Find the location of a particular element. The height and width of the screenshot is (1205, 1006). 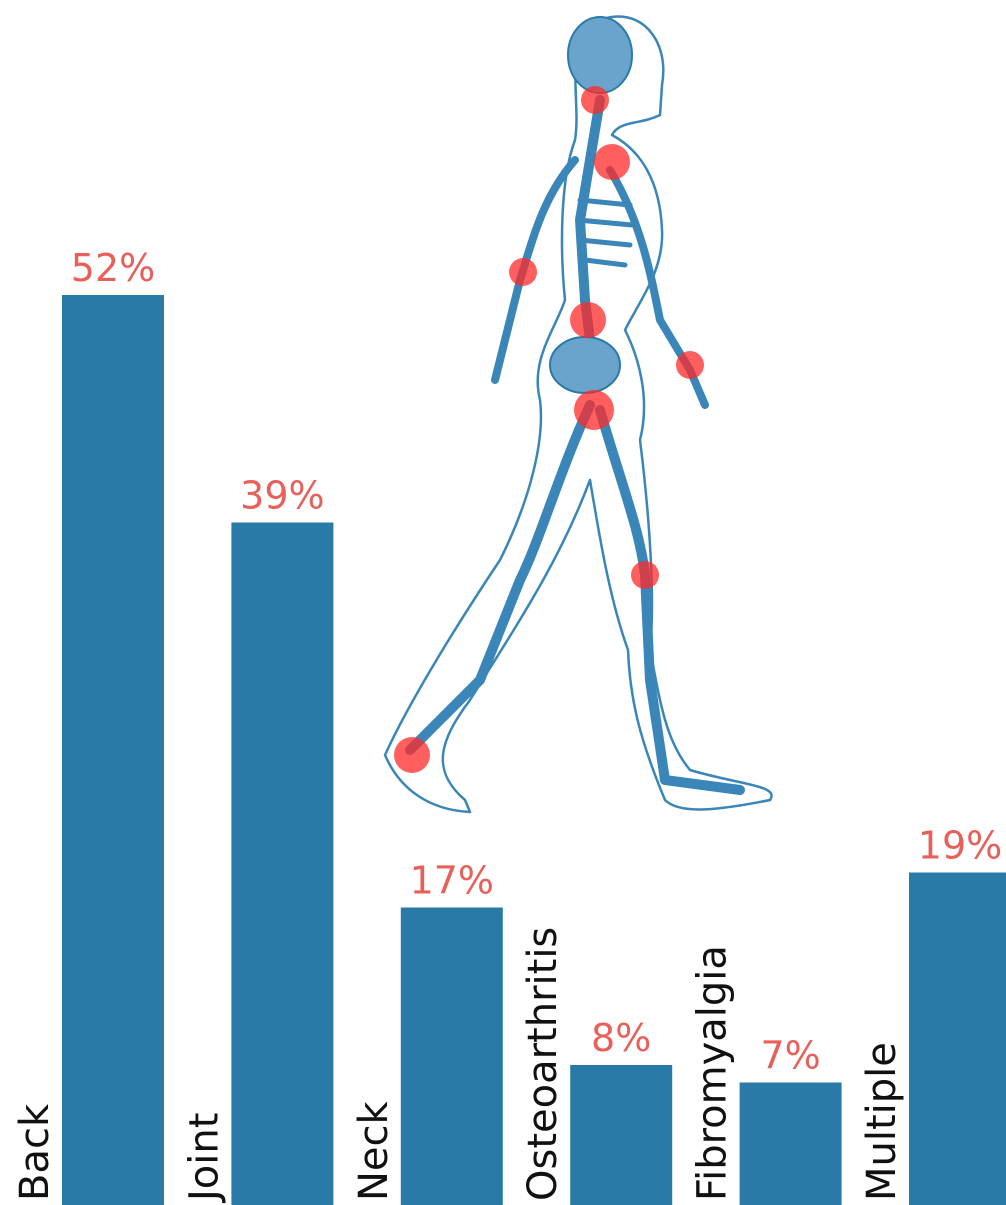

value-label: 8% is located at coordinates (621, 1038).